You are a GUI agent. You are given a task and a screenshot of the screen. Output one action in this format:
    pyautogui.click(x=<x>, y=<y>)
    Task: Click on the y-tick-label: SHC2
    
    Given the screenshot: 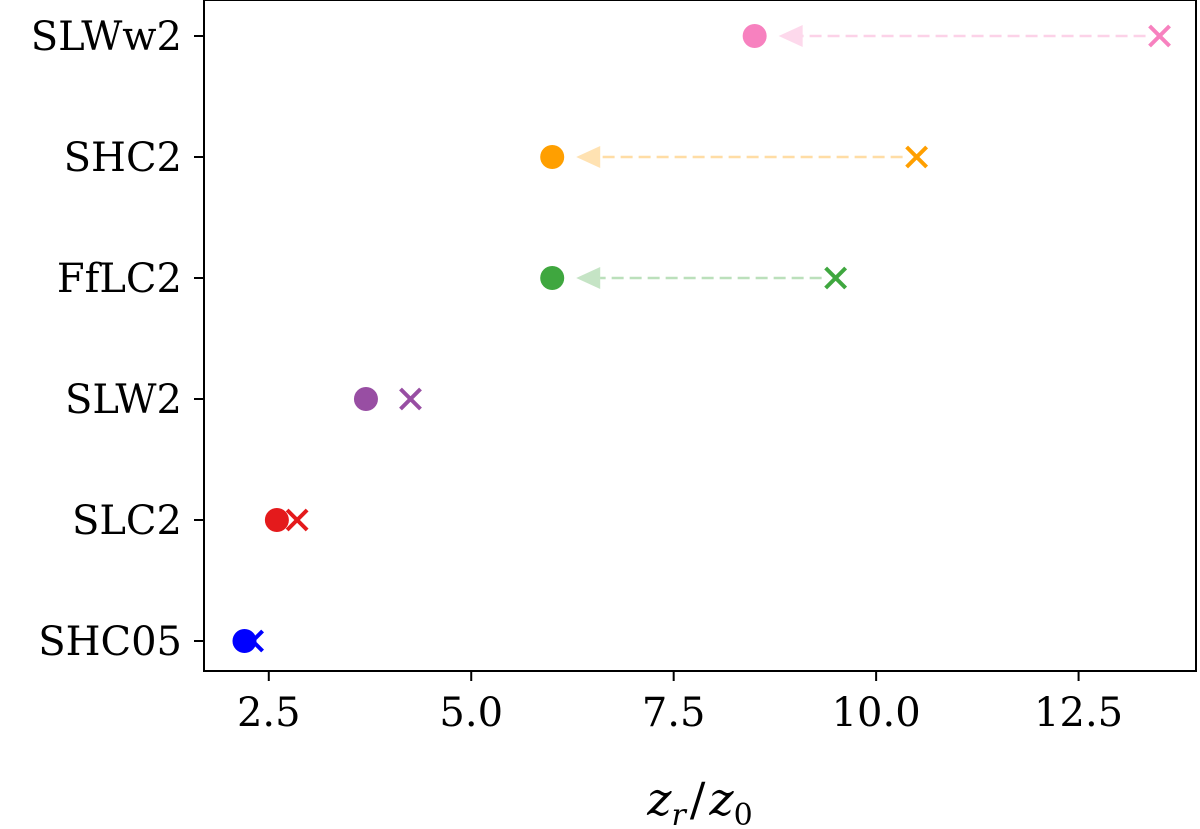 What is the action you would take?
    pyautogui.click(x=123, y=158)
    